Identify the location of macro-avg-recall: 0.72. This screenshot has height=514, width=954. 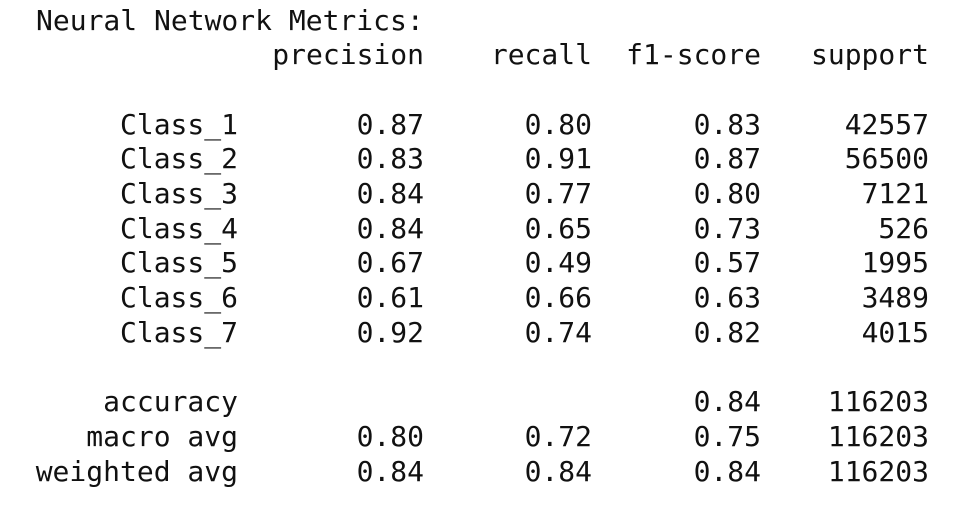
(558, 436).